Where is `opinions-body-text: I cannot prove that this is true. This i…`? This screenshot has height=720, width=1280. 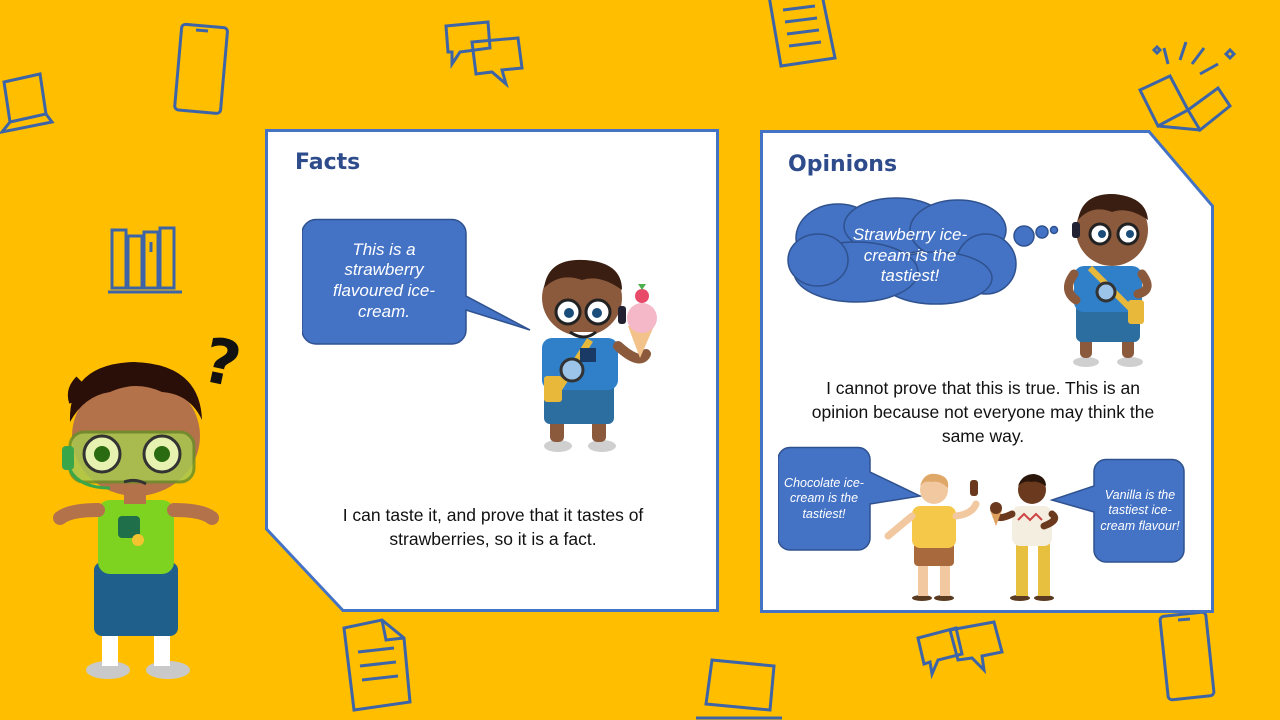 opinions-body-text: I cannot prove that this is true. This i… is located at coordinates (983, 412).